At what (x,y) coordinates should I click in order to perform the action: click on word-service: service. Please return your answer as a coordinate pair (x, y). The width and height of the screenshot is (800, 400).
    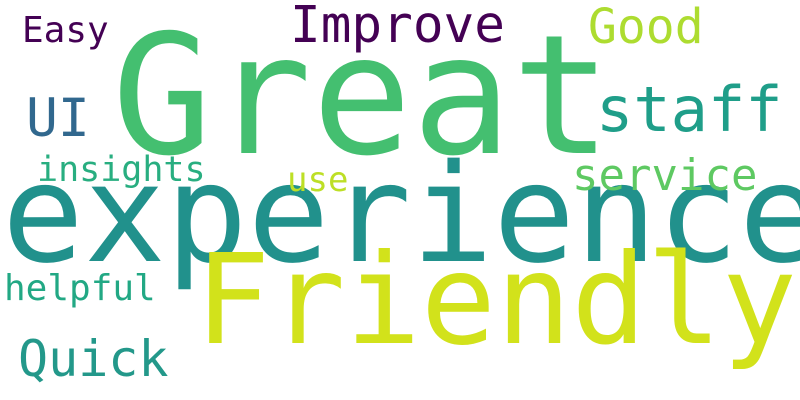
    Looking at the image, I should click on (665, 175).